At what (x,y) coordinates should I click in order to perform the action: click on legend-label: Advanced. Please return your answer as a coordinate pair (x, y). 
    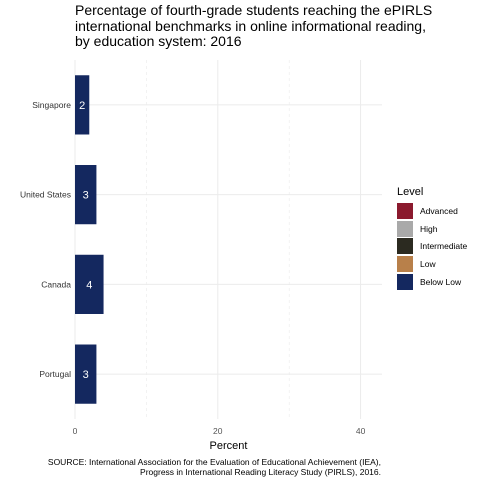
    Looking at the image, I should click on (439, 210).